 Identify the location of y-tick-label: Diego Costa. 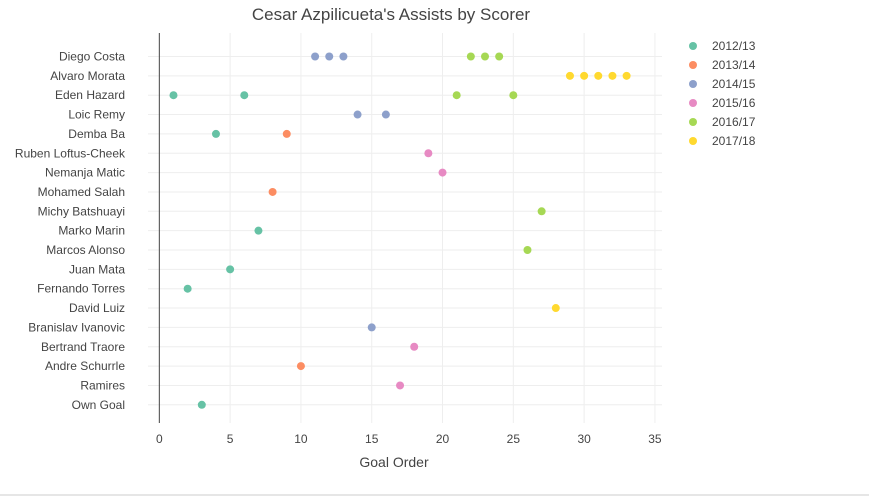
(92, 57).